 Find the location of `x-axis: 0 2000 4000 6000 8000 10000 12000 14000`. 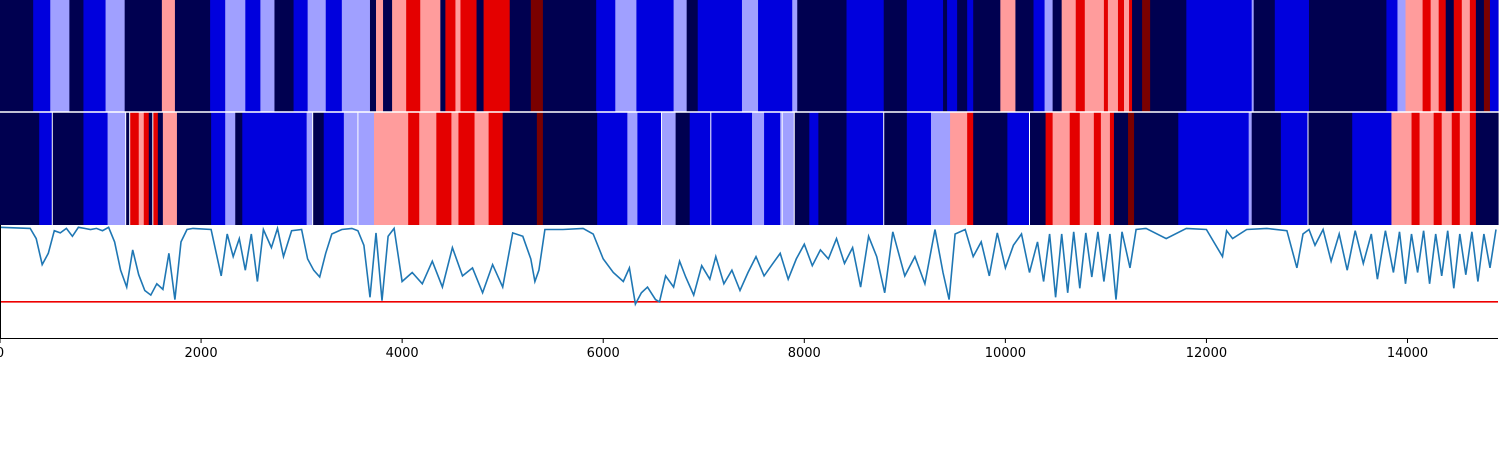

x-axis: 0 2000 4000 6000 8000 10000 12000 14000 is located at coordinates (714, 349).